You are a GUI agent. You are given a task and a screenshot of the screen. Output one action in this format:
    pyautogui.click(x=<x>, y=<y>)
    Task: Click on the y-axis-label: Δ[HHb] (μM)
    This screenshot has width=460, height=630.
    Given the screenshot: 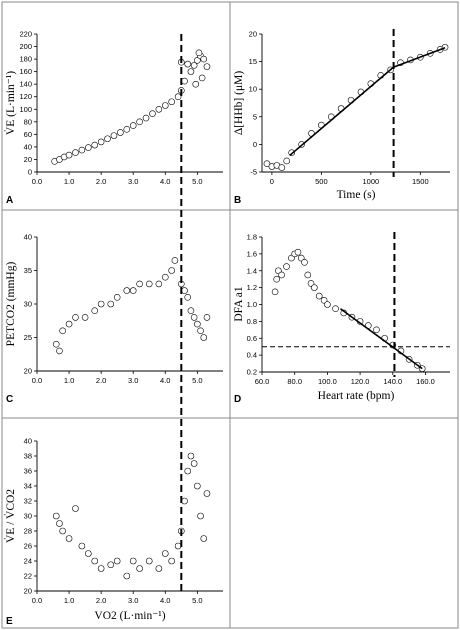 What is the action you would take?
    pyautogui.click(x=239, y=103)
    